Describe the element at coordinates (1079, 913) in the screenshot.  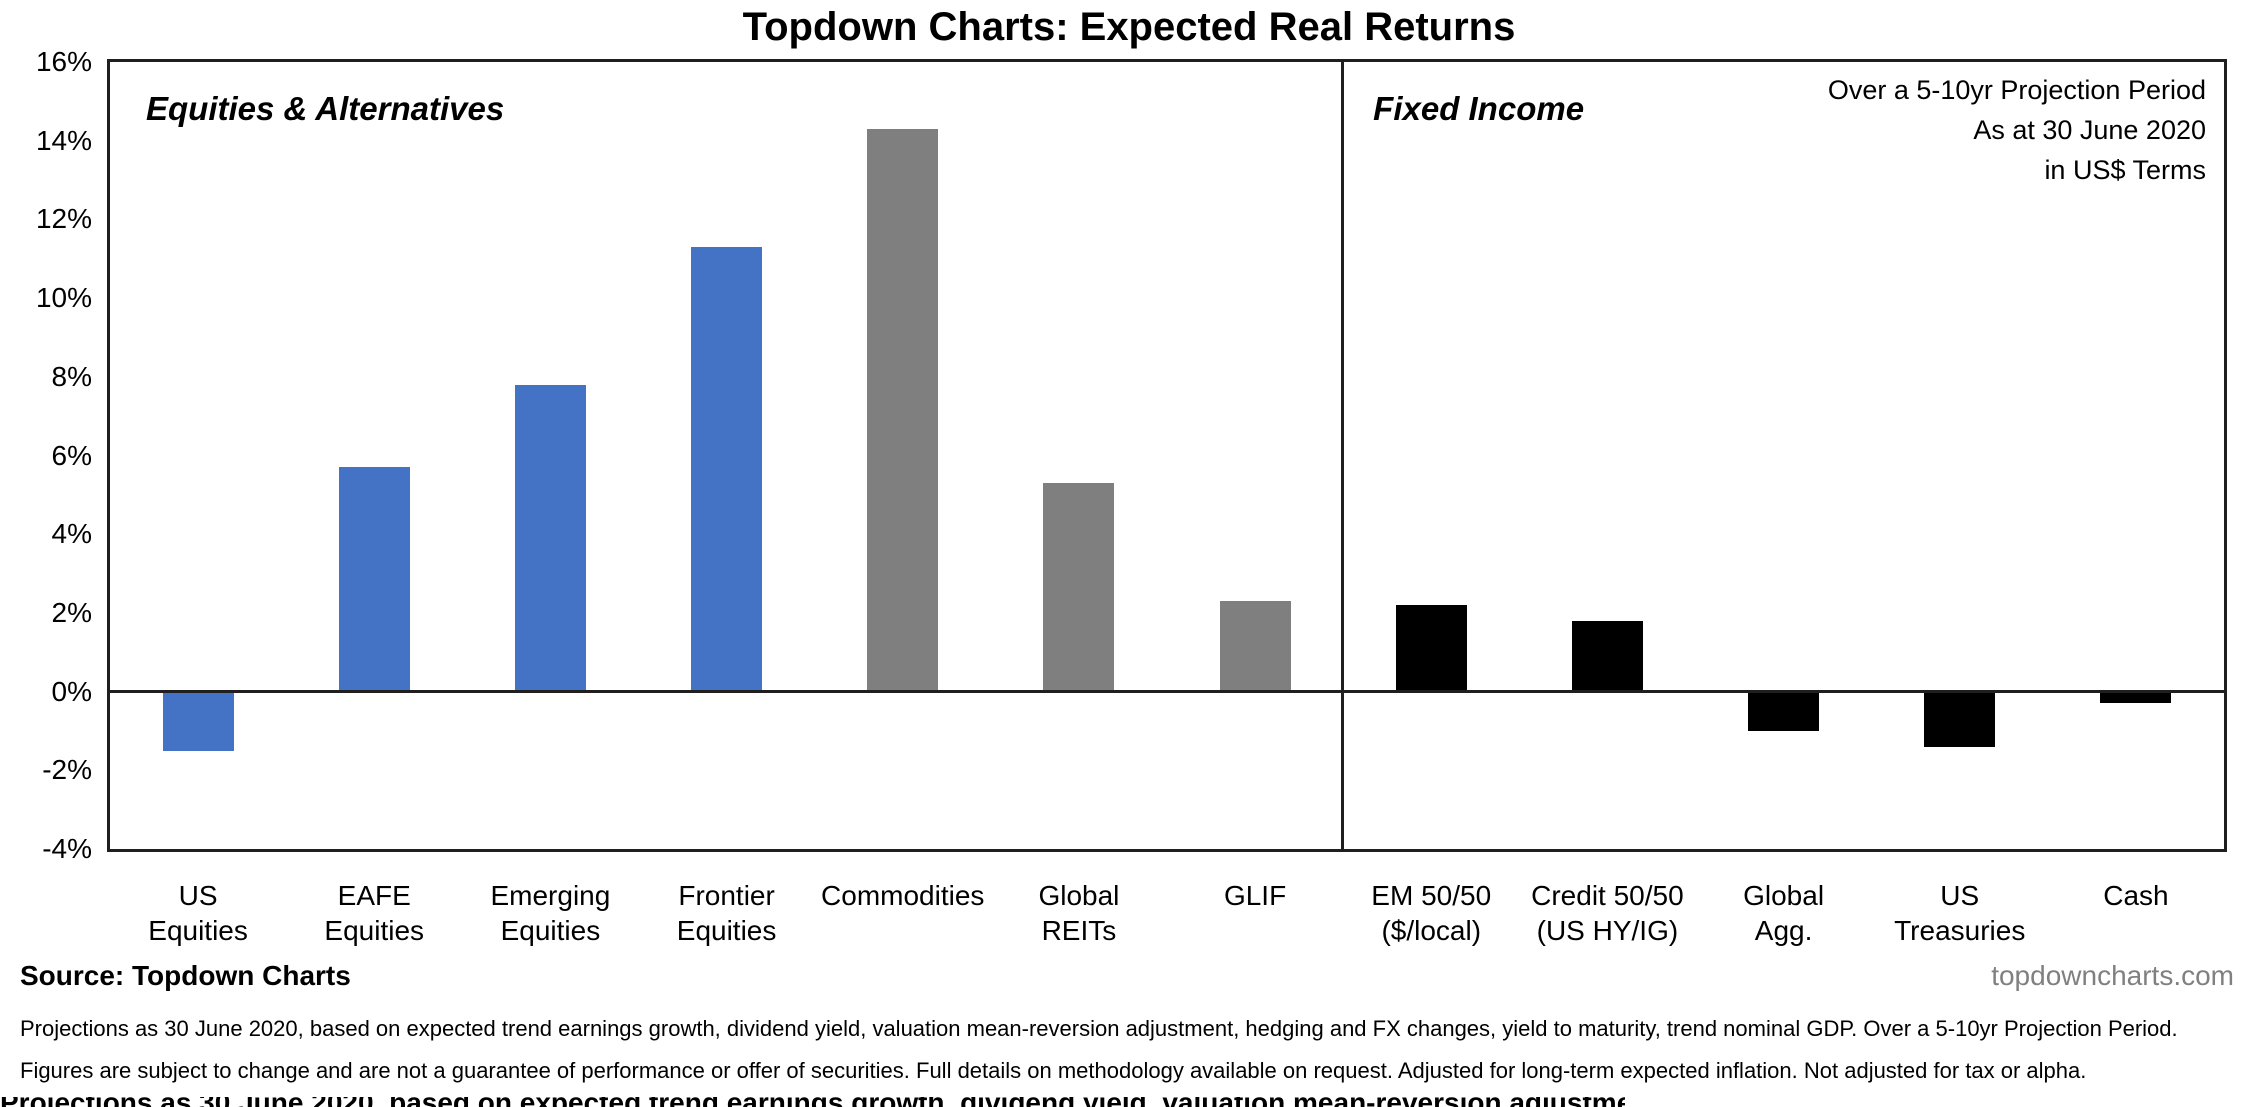
I see `x-label-global-reits: Global REITs` at that location.